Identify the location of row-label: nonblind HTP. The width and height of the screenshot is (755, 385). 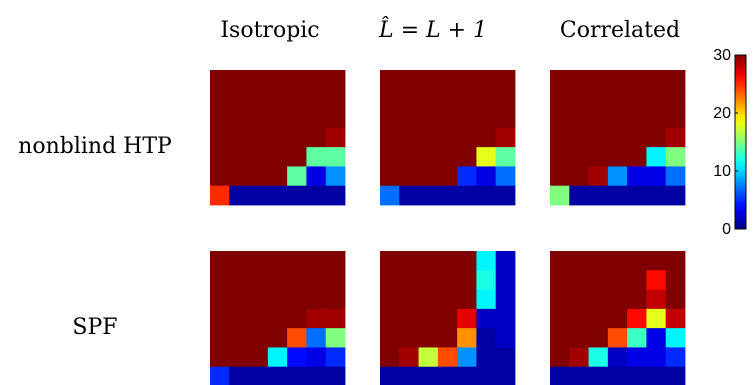
(95, 146).